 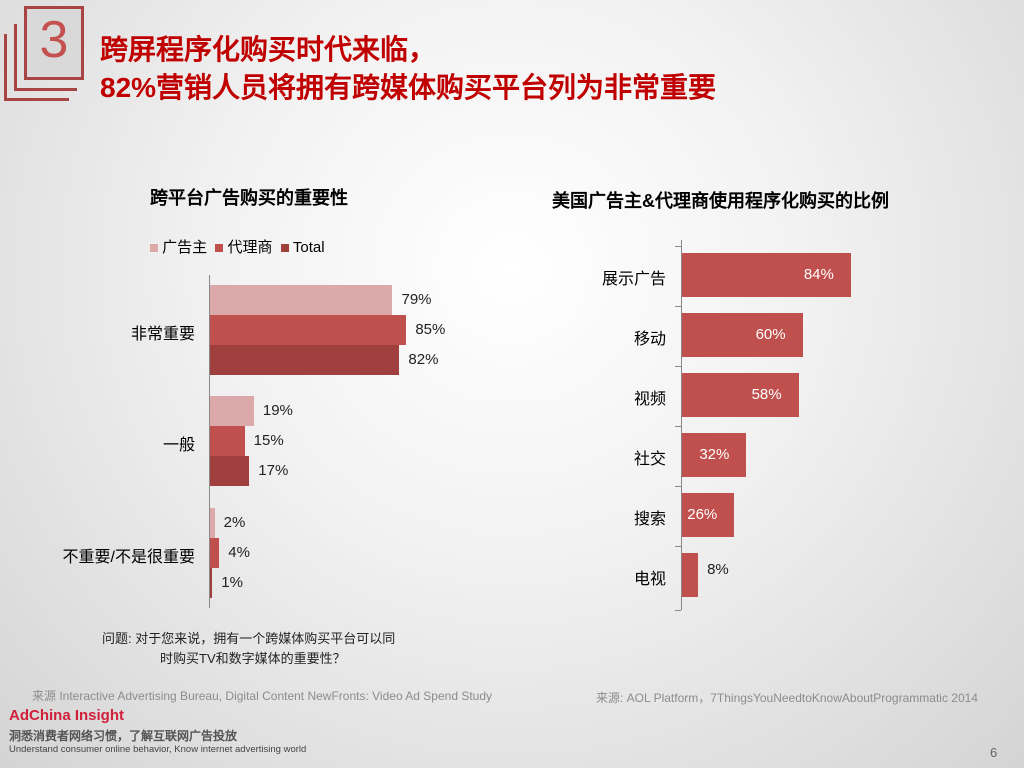 What do you see at coordinates (239, 552) in the screenshot?
I see `data-label: 4%` at bounding box center [239, 552].